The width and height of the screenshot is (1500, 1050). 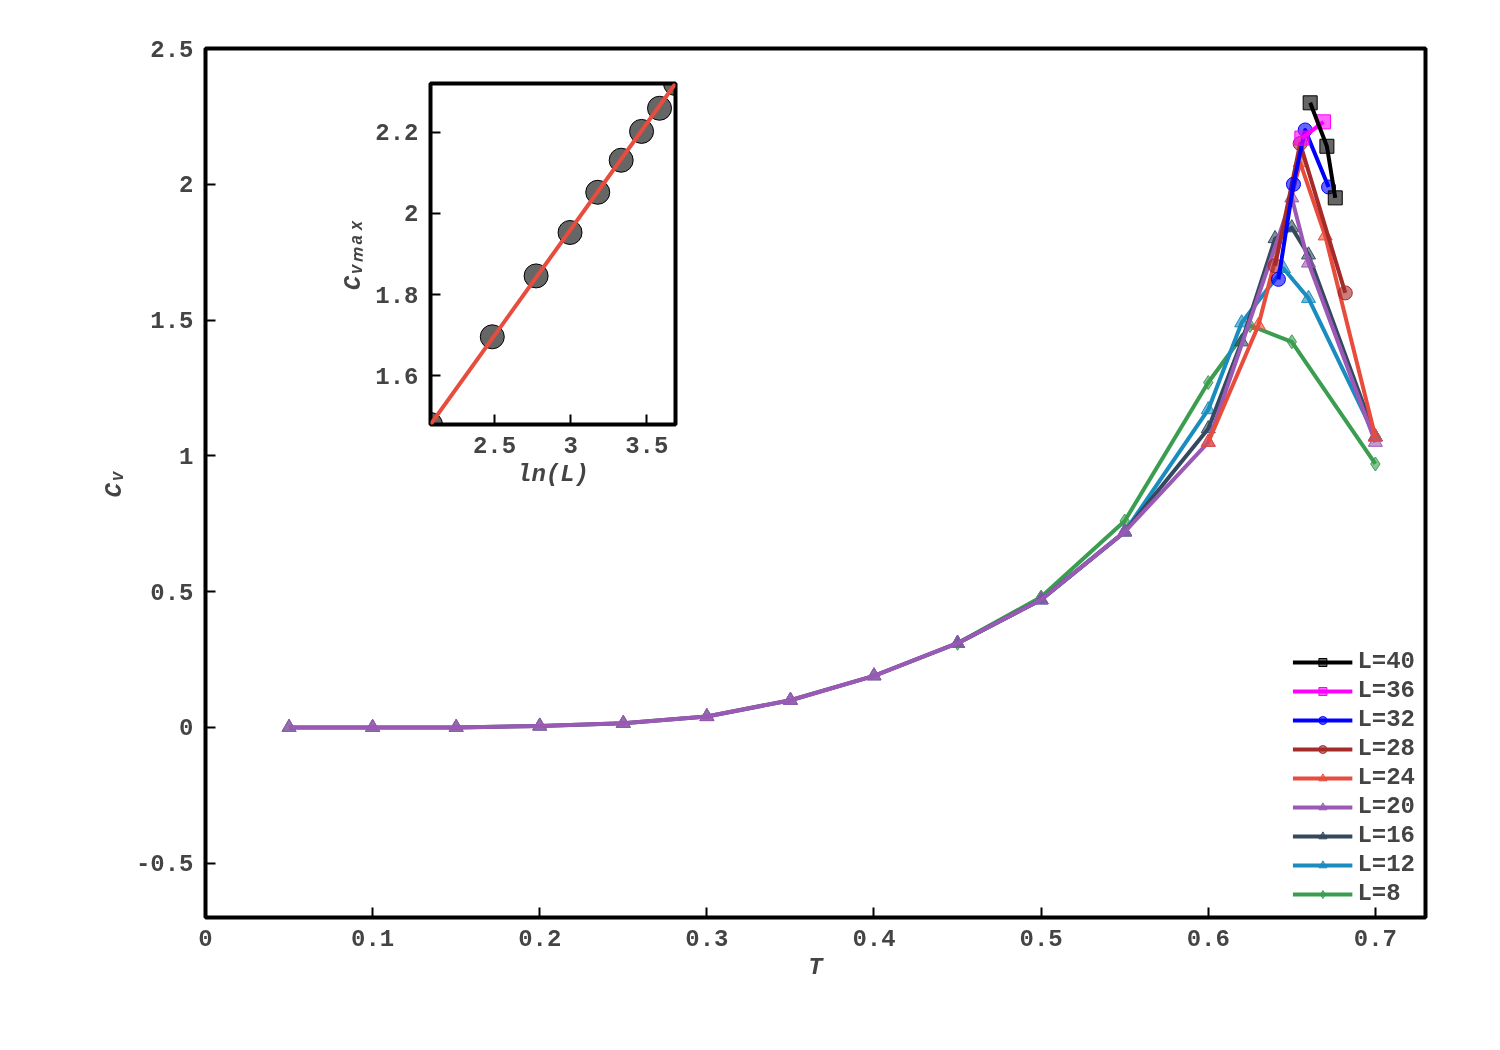 What do you see at coordinates (1041, 939) in the screenshot?
I see `x-tick-label: 0.5` at bounding box center [1041, 939].